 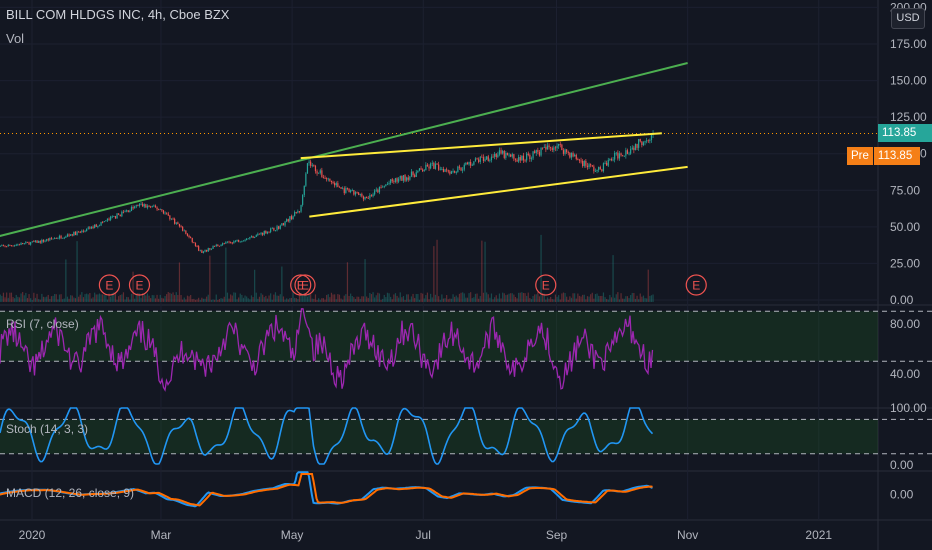 I want to click on macd-legend: MACD (12, 26, close, 9), so click(x=70, y=493).